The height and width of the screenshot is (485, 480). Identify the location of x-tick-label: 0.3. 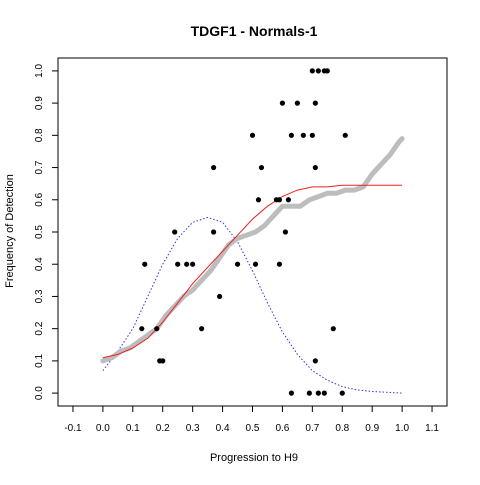
(193, 428).